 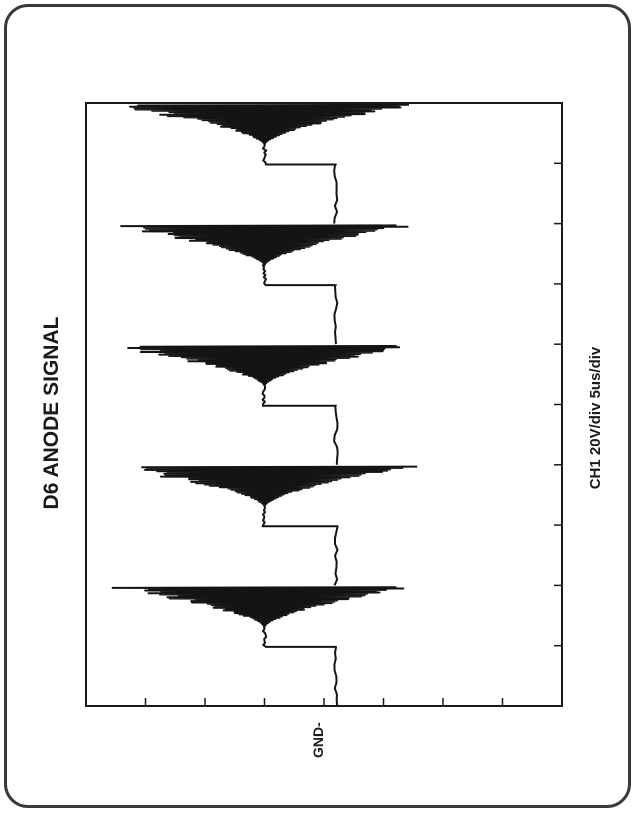 I want to click on ground-marker-label: GND-, so click(x=318, y=740).